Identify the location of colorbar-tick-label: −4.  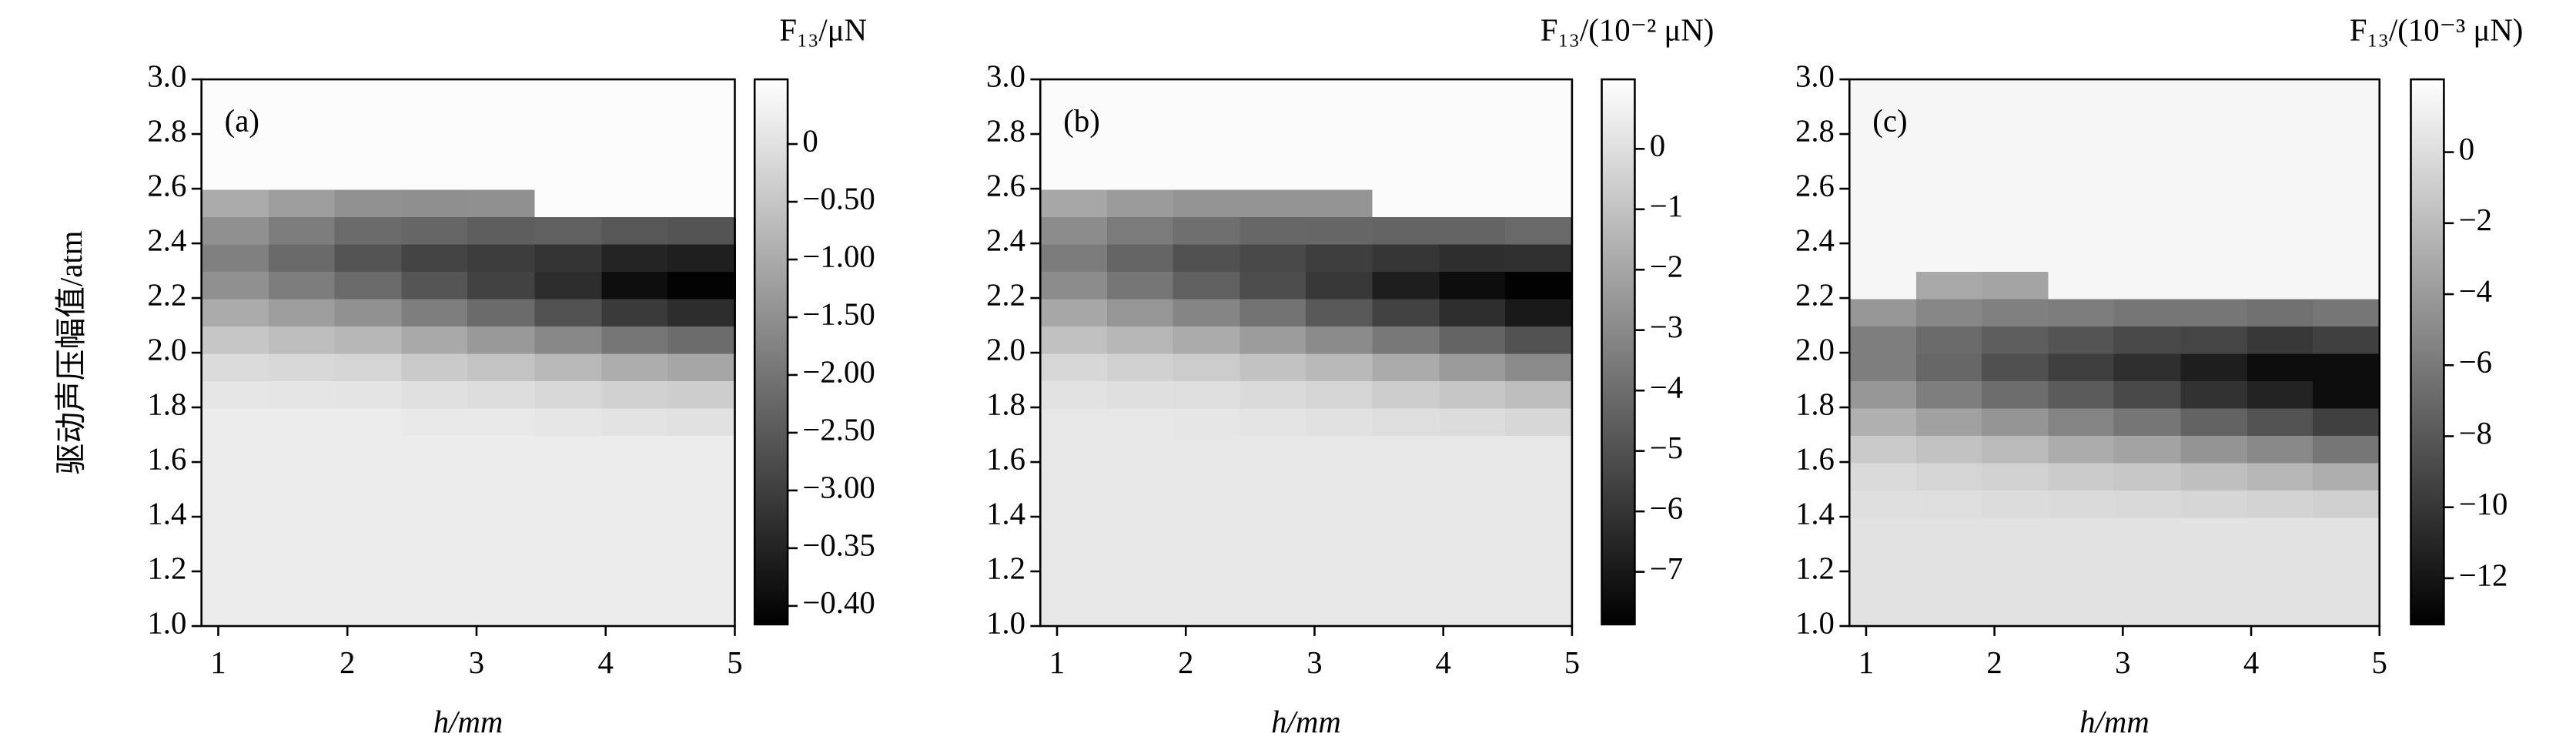
(1667, 387).